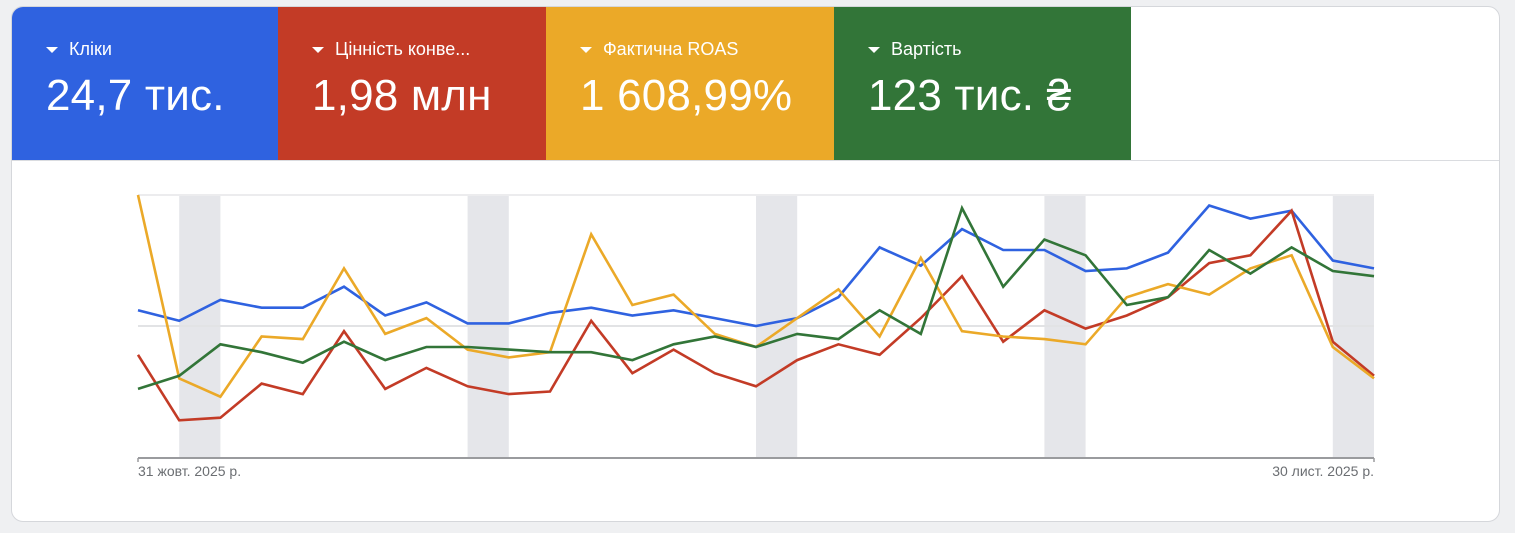  I want to click on x-axis-end-label: 30 лист. 2025 р., so click(1323, 471).